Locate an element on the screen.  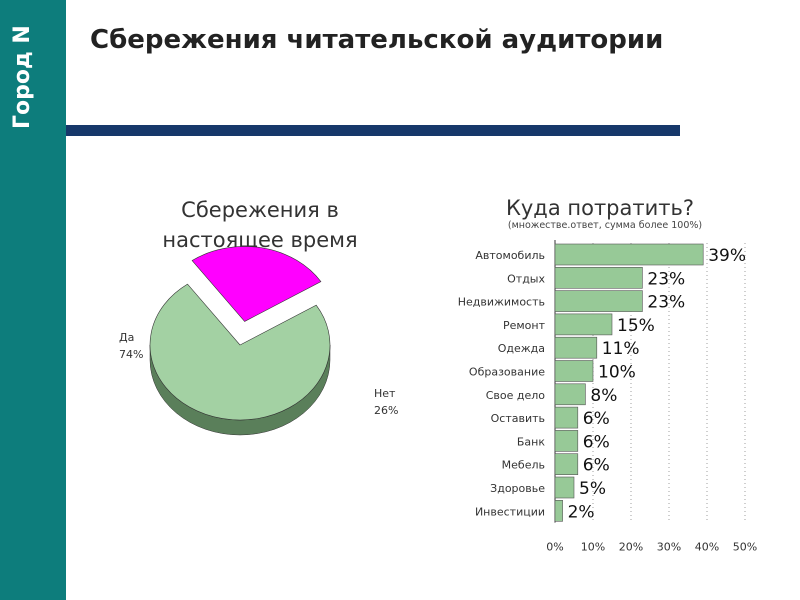
value-label: 15% is located at coordinates (636, 326).